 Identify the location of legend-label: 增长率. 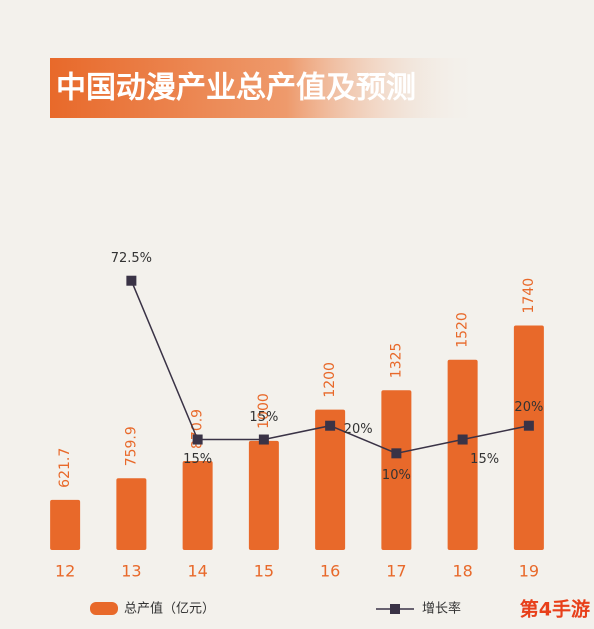
(441, 609).